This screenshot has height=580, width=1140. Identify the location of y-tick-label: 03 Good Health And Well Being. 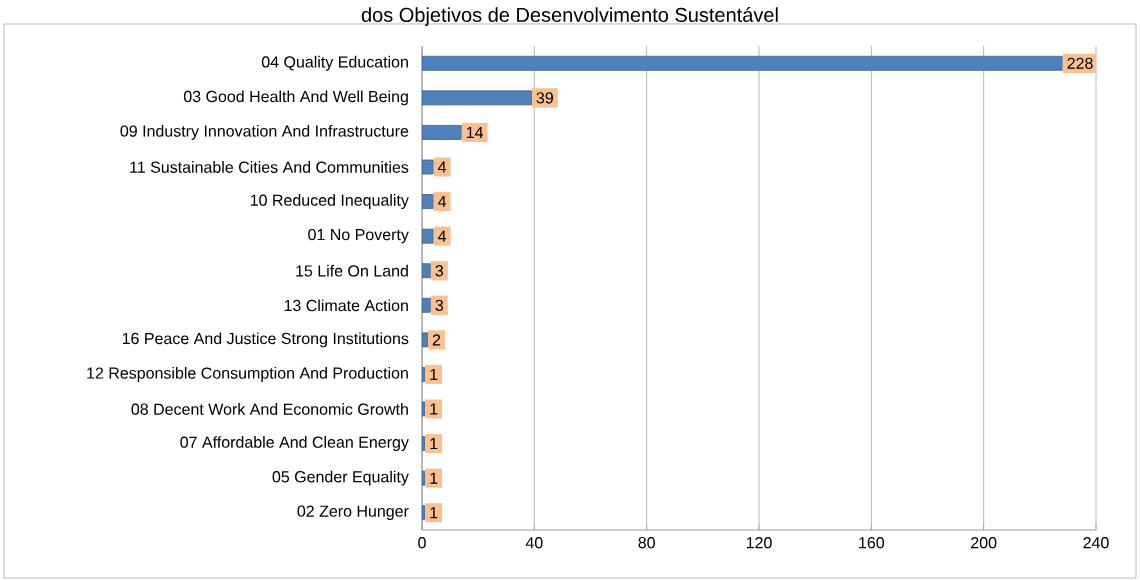
(295, 98).